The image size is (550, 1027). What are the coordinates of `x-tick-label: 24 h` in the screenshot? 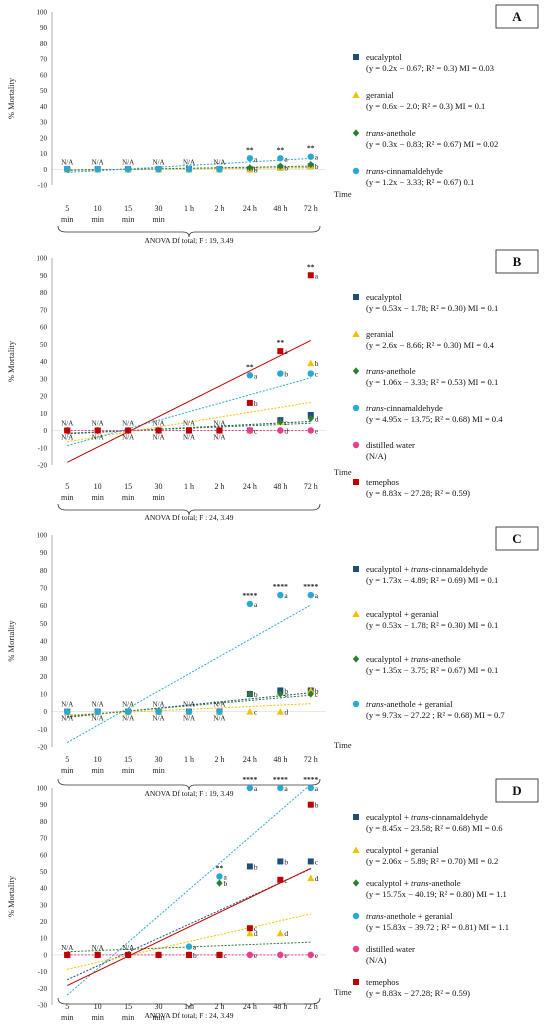 It's located at (250, 759).